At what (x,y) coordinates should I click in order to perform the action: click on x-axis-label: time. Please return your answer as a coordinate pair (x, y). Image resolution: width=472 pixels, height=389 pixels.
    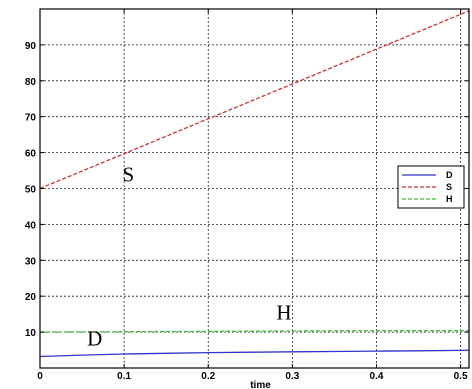
    Looking at the image, I should click on (260, 384).